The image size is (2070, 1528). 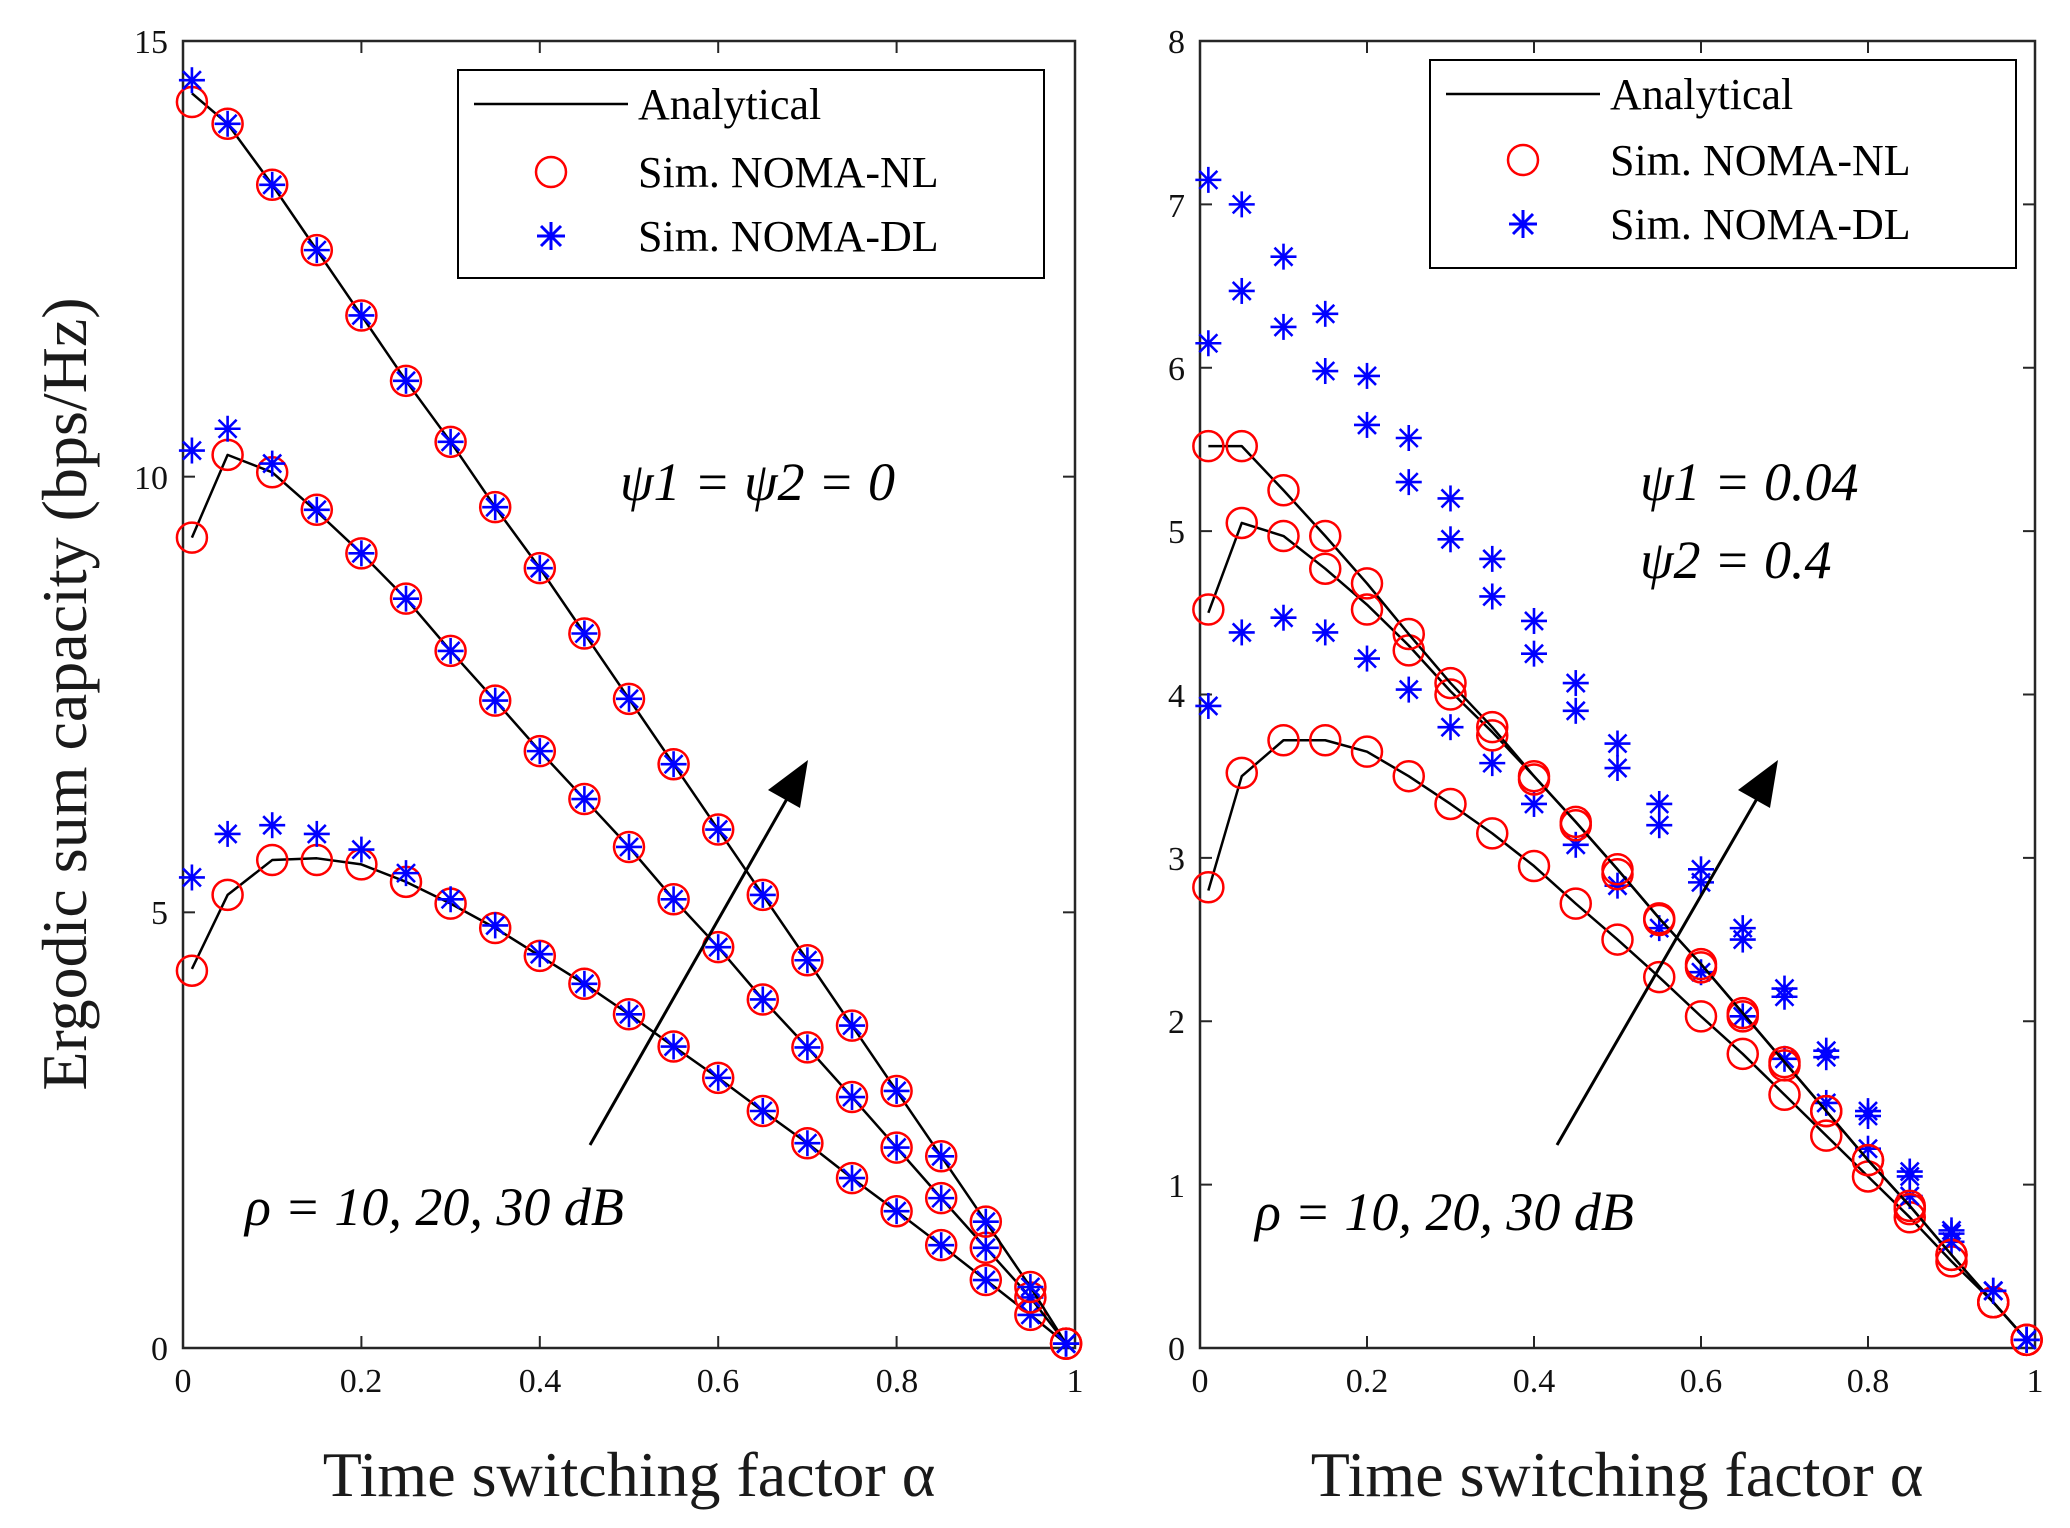 What do you see at coordinates (788, 236) in the screenshot?
I see `left-legend-label-dl: Sim. NOMA-DL` at bounding box center [788, 236].